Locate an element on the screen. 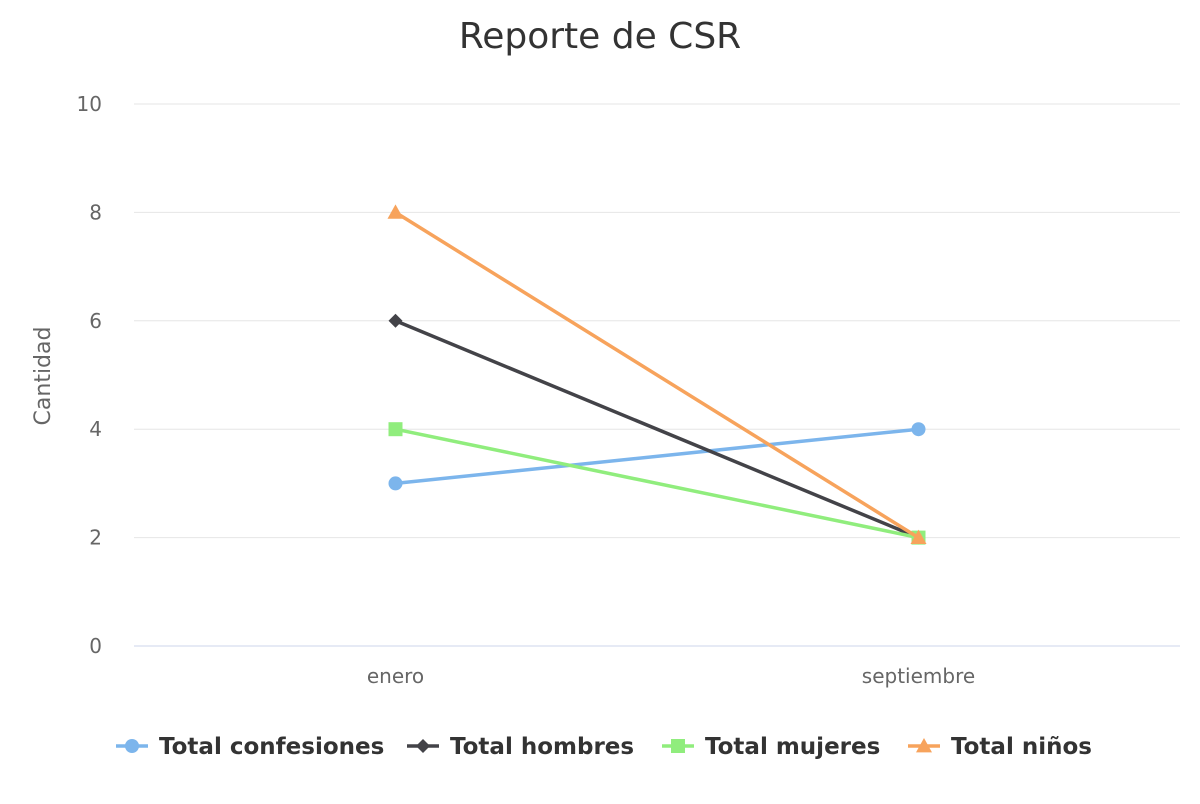 The image size is (1200, 804). y-axis-label: Cantidad is located at coordinates (43, 376).